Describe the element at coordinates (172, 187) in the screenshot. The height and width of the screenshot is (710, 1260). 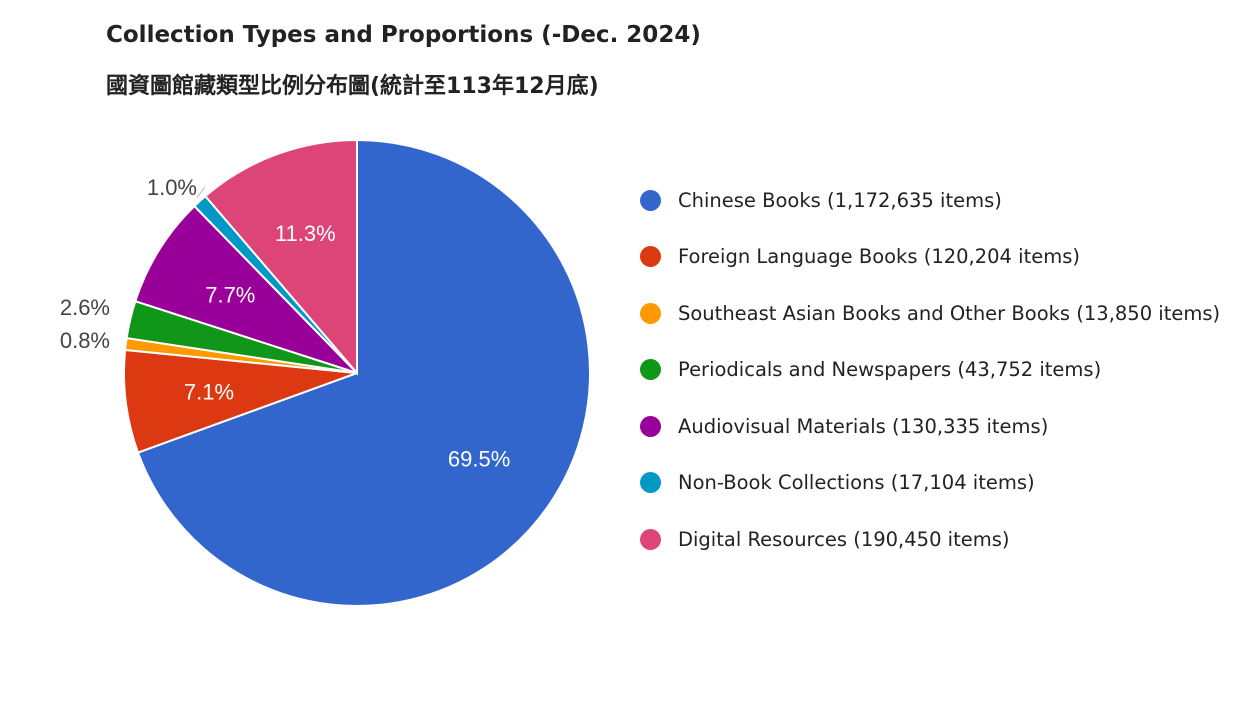
I see `slice-label-non-book-collections: 1.0%` at that location.